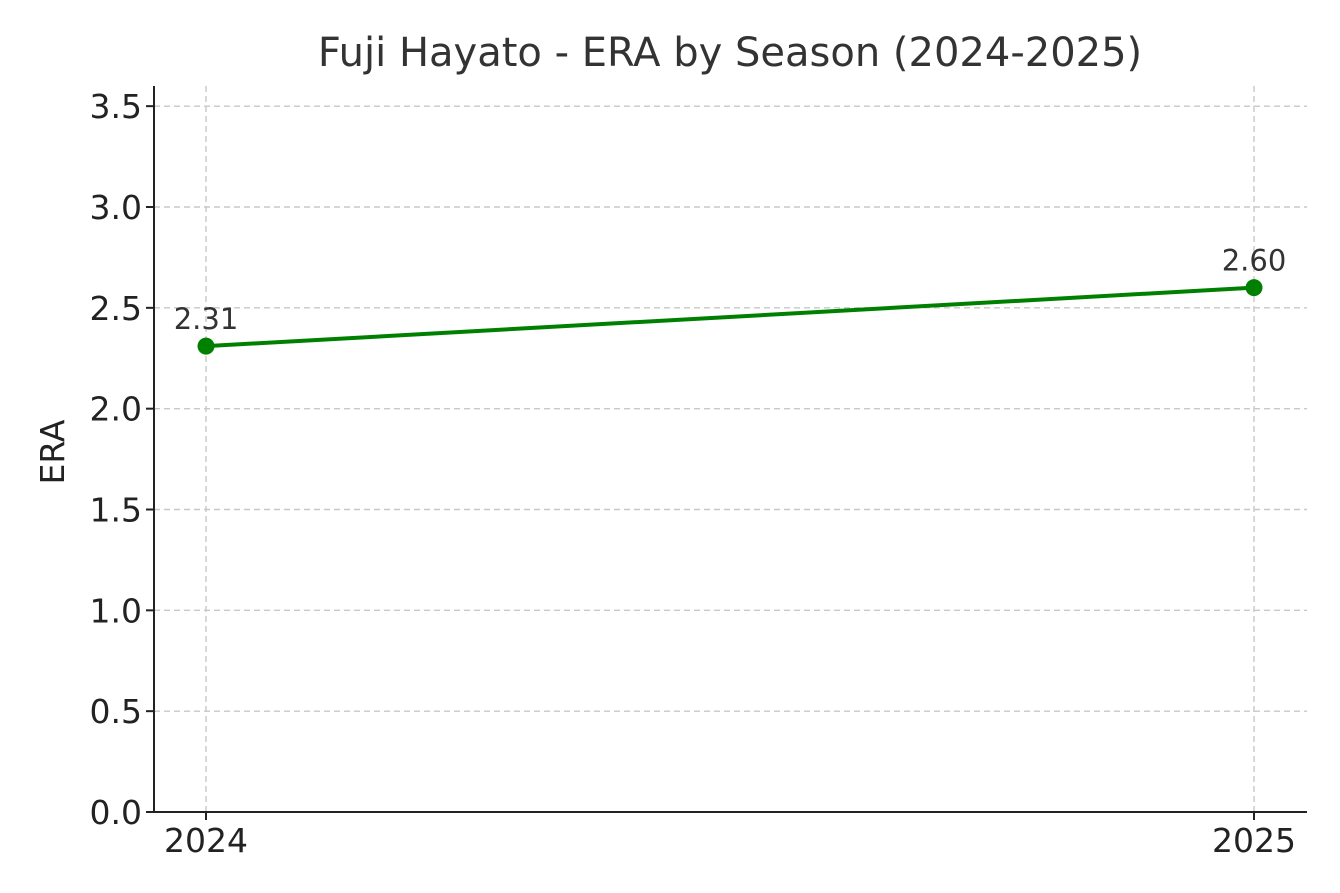  I want to click on y-tick-label: 2.0, so click(116, 409).